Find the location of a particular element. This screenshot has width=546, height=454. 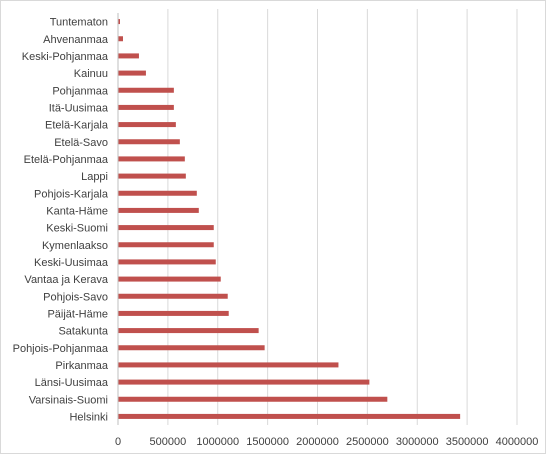

category-label: Päijät-Häme is located at coordinates (77, 314).